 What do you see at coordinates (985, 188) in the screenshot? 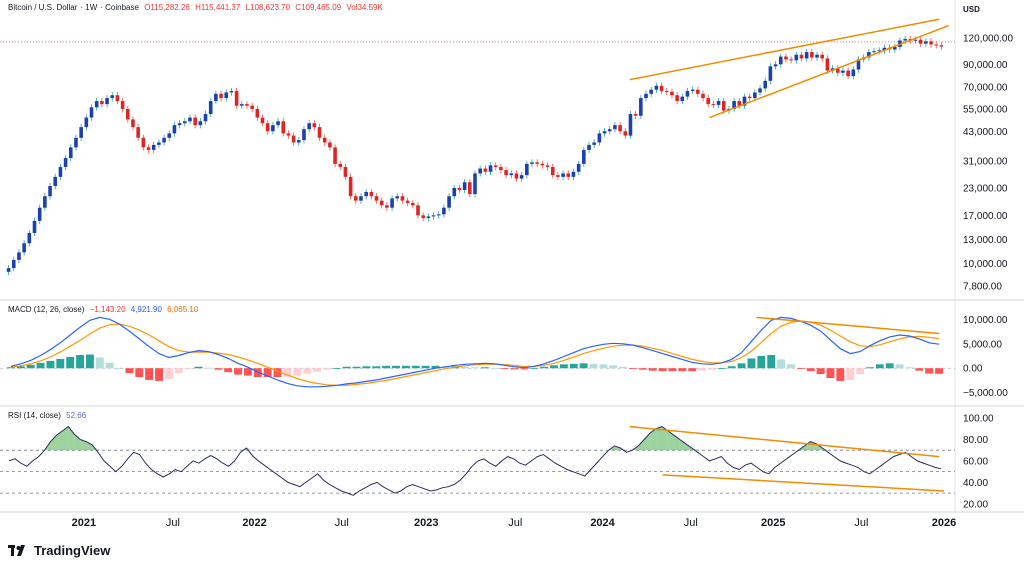
I see `price-tick-label: 23,000.00` at bounding box center [985, 188].